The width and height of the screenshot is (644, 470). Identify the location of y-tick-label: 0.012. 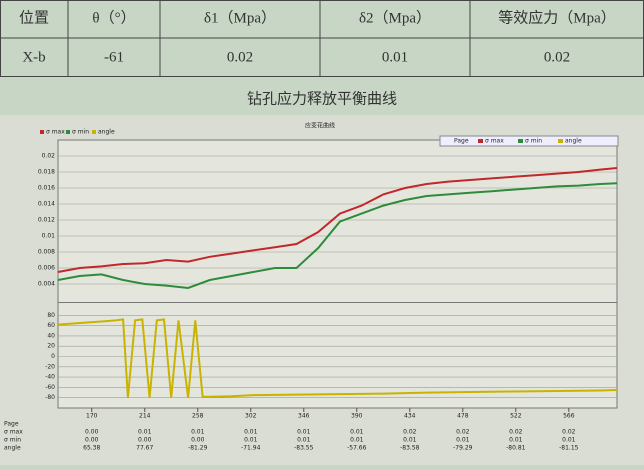
(46, 220).